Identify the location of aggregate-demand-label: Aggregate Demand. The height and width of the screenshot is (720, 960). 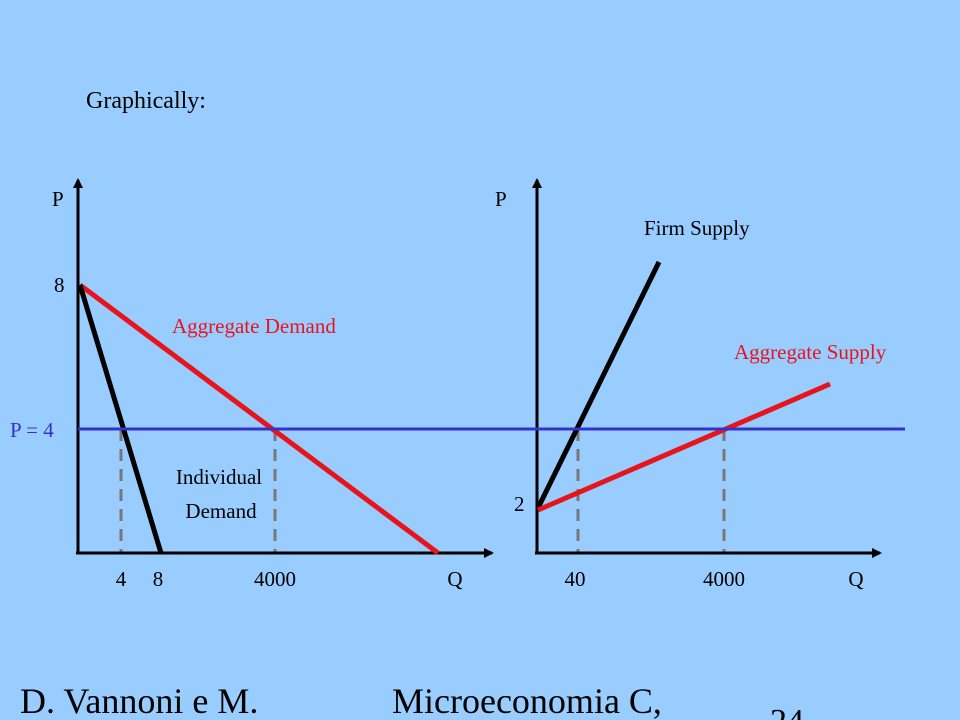
(254, 326).